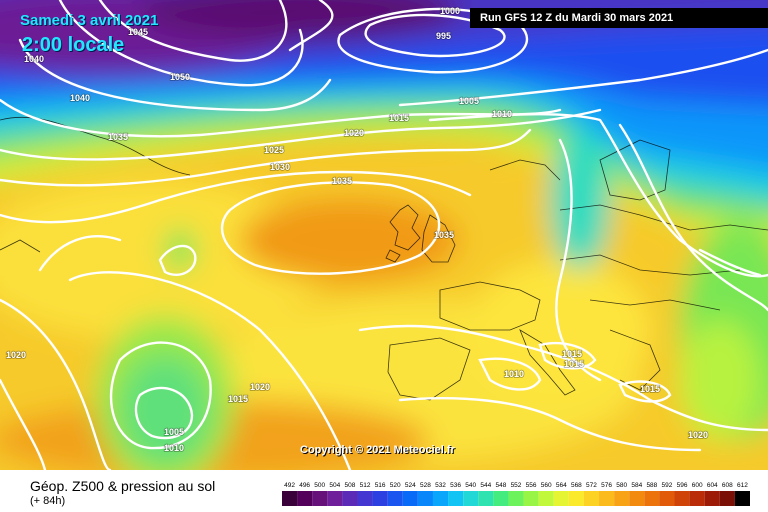 This screenshot has width=768, height=512. I want to click on legend-tick-label: 512, so click(365, 485).